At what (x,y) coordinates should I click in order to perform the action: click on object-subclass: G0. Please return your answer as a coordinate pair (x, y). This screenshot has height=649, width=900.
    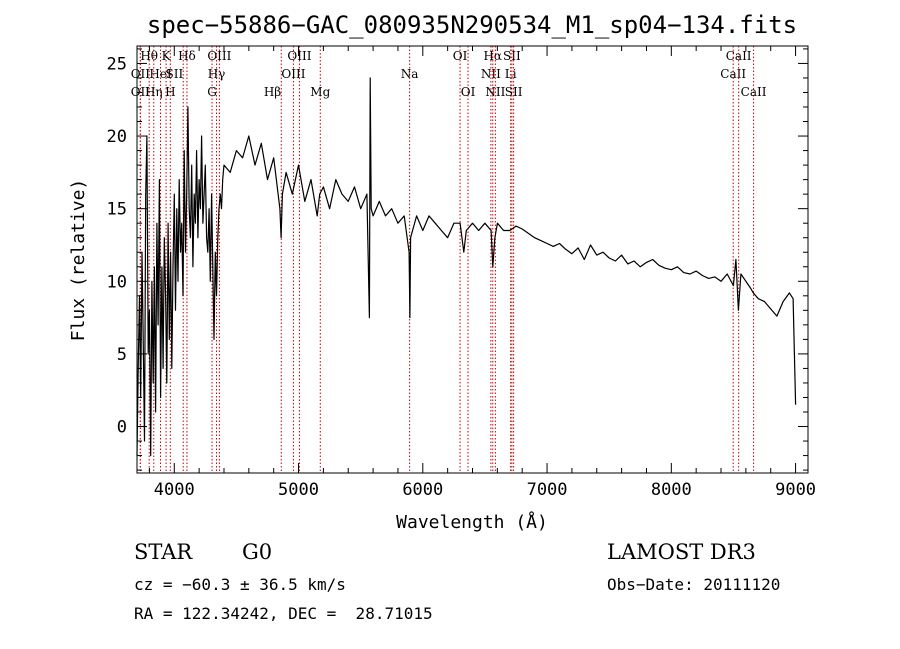
    Looking at the image, I should click on (257, 552).